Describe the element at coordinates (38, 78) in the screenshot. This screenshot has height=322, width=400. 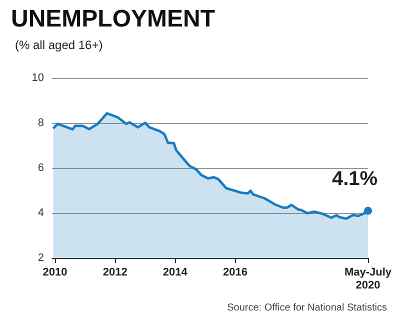
I see `y-tick-label: 10` at that location.